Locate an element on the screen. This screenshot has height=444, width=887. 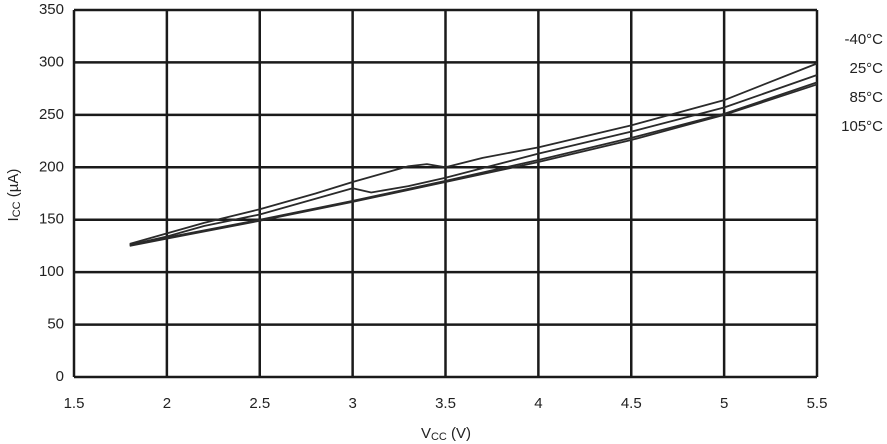
y-tick-label: 300 is located at coordinates (51, 61).